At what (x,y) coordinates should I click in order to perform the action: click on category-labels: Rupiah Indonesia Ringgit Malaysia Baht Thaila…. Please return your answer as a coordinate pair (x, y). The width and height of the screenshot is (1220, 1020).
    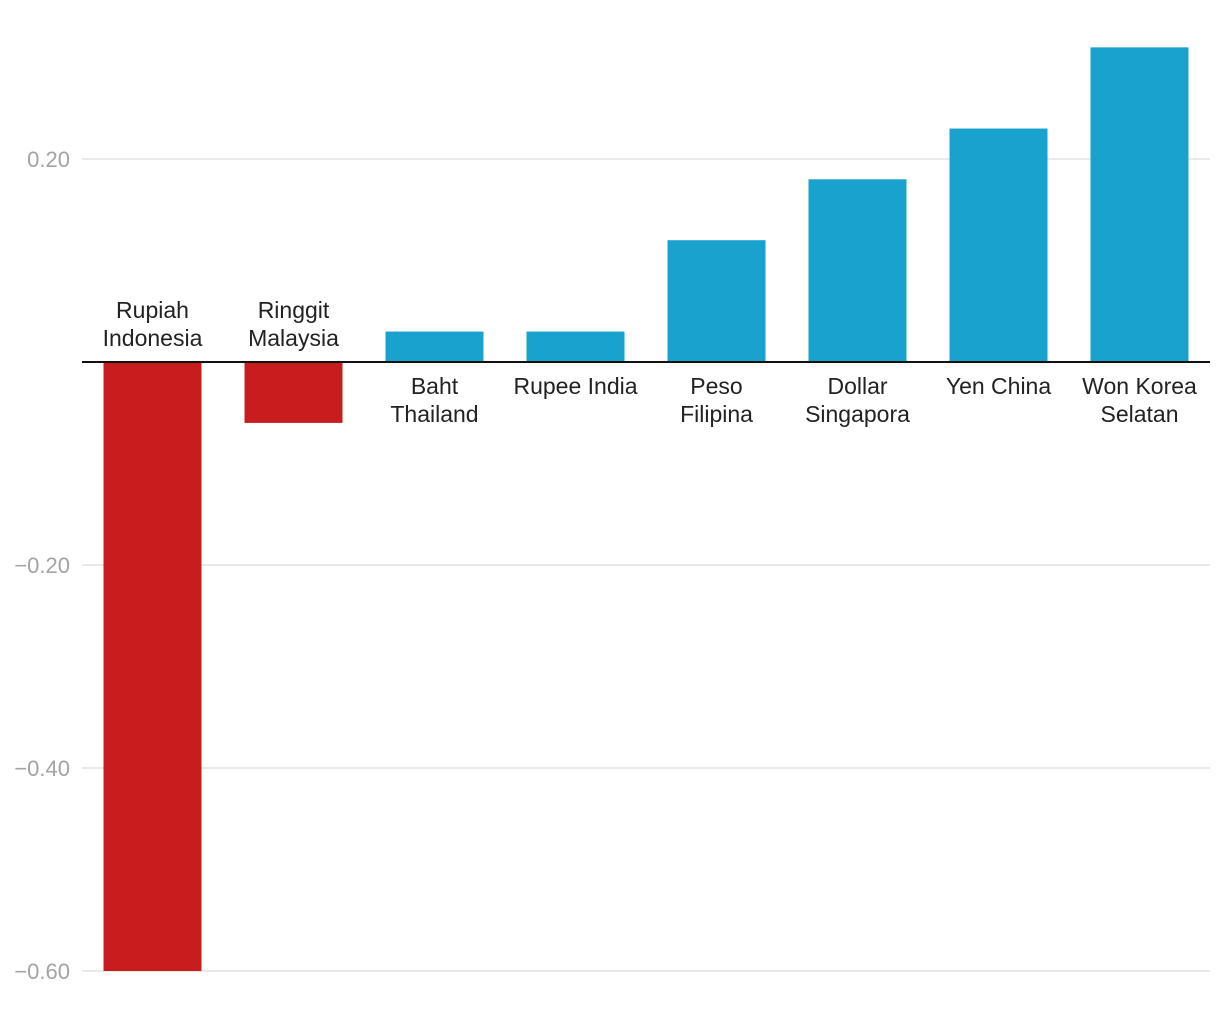
    Looking at the image, I should click on (650, 362).